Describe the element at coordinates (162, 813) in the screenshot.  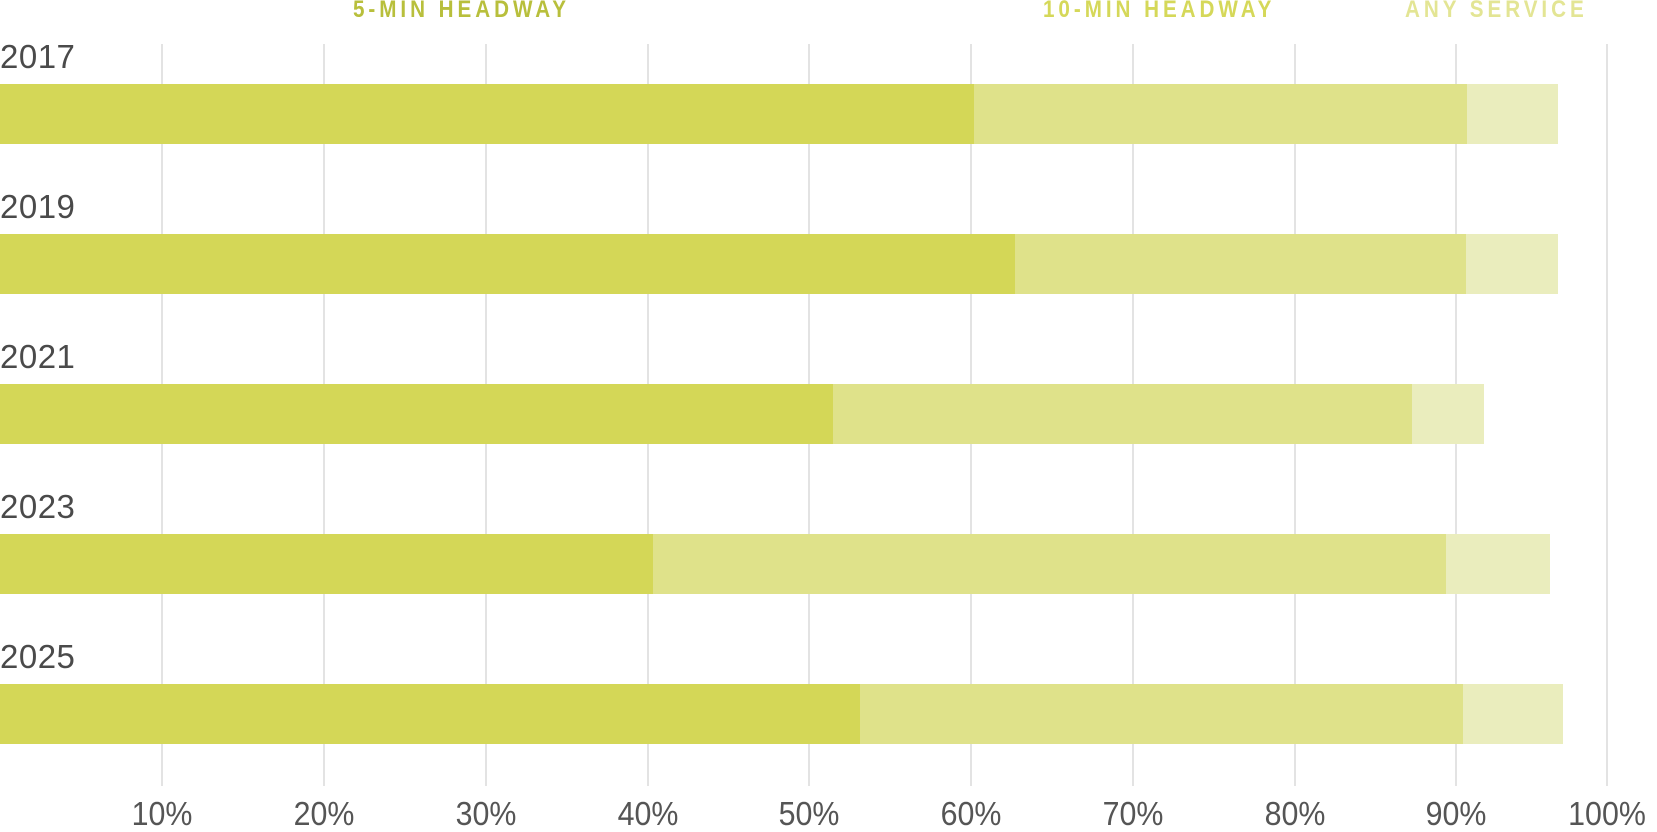
I see `tick-label-10: 10%` at that location.